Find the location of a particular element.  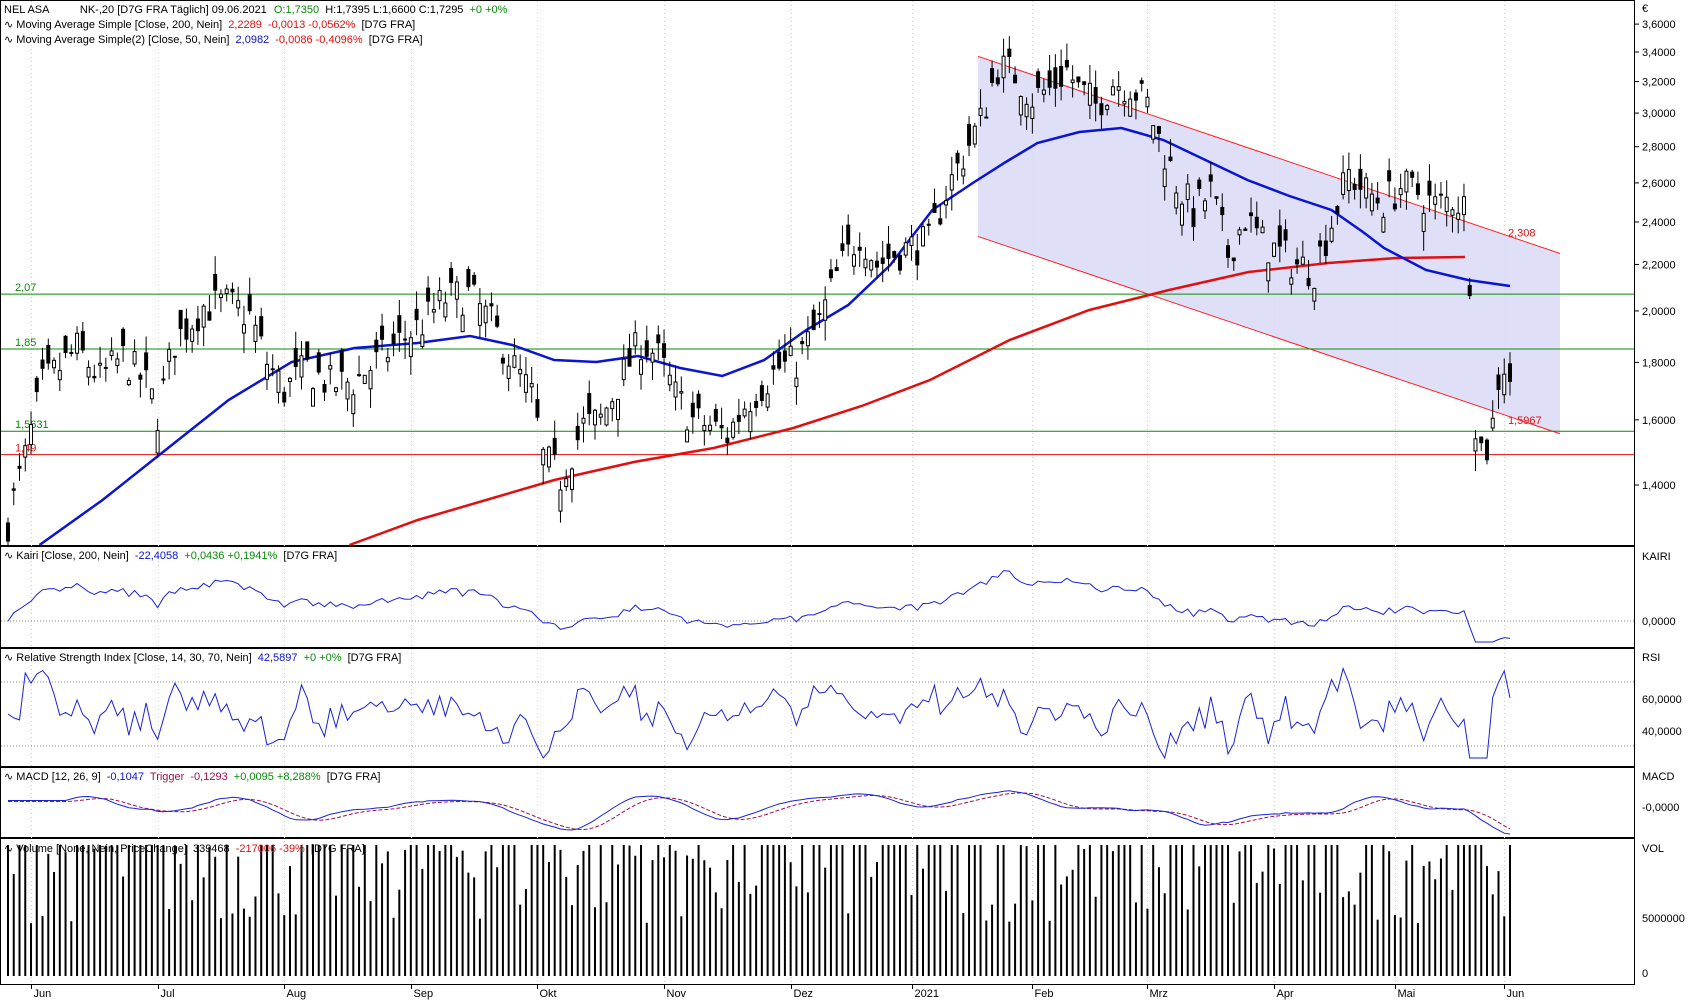

macd-trigger-line is located at coordinates (759, 811).